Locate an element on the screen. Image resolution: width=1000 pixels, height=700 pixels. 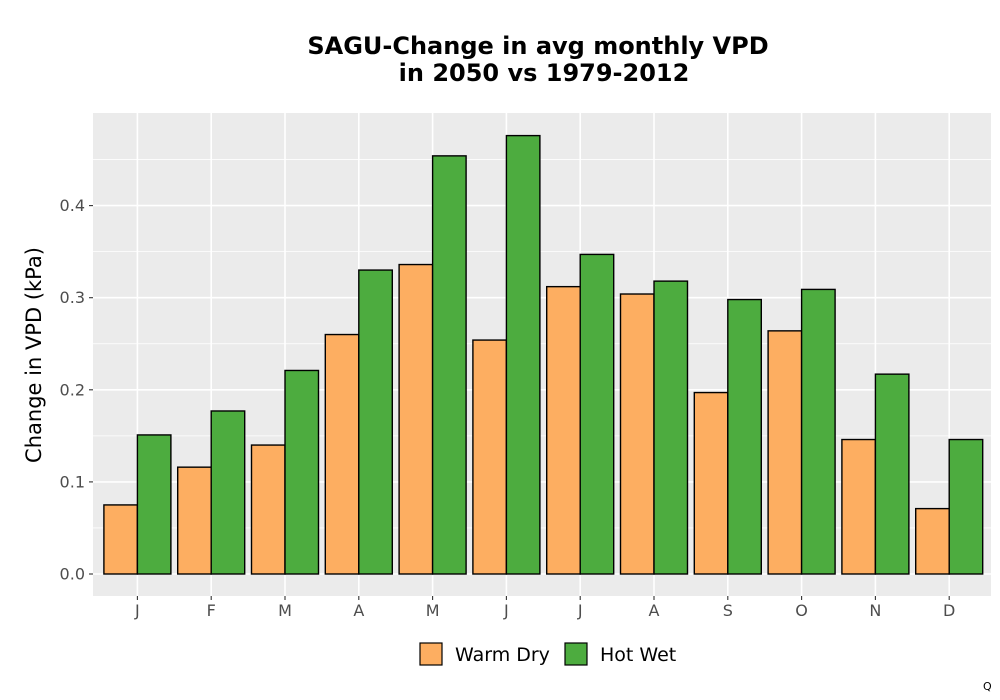
corner-mark: Q is located at coordinates (987, 686).